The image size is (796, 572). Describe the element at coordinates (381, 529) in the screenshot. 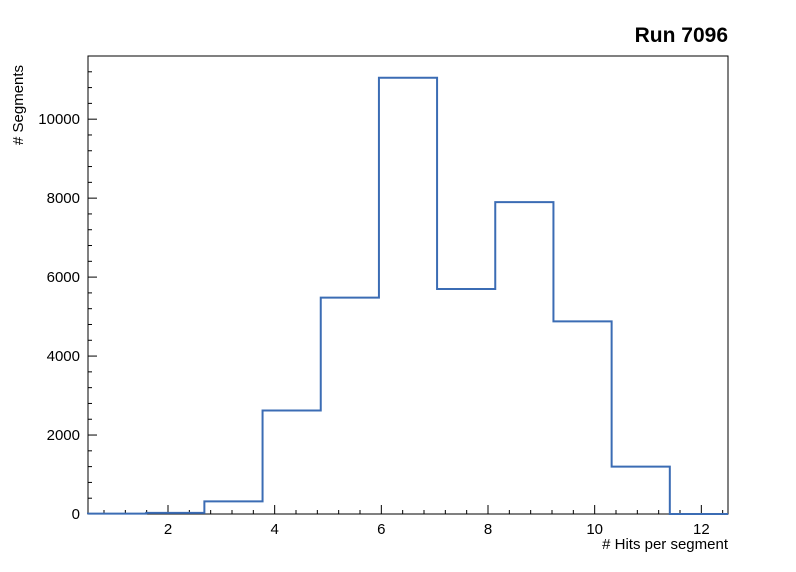

I see `x-tick-label: 6` at that location.